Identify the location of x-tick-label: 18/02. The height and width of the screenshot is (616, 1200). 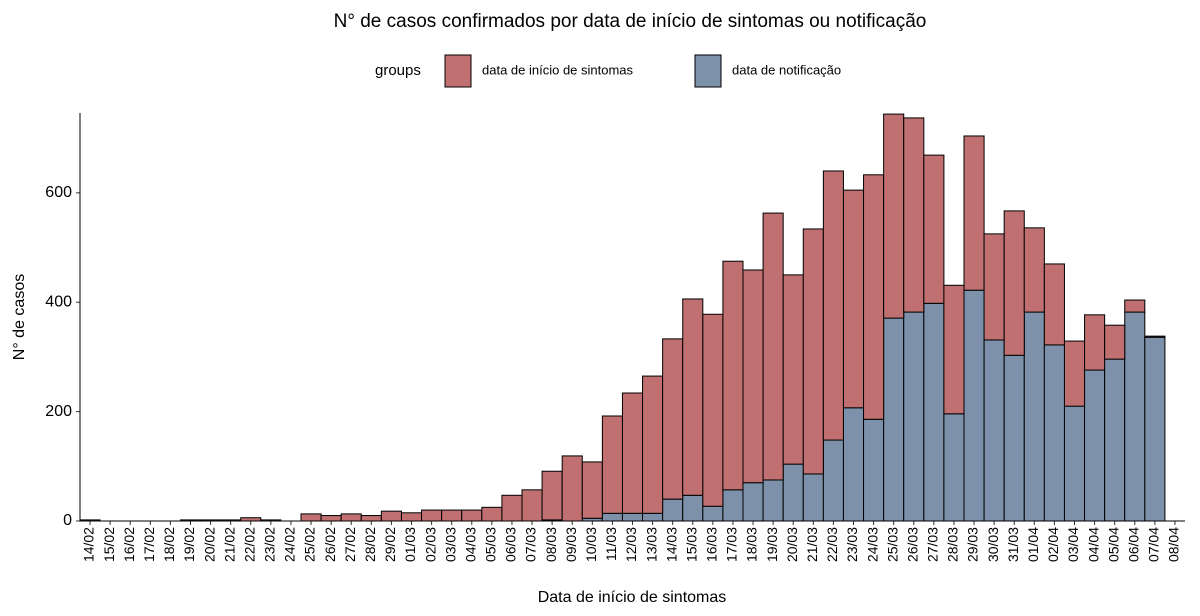
(169, 544).